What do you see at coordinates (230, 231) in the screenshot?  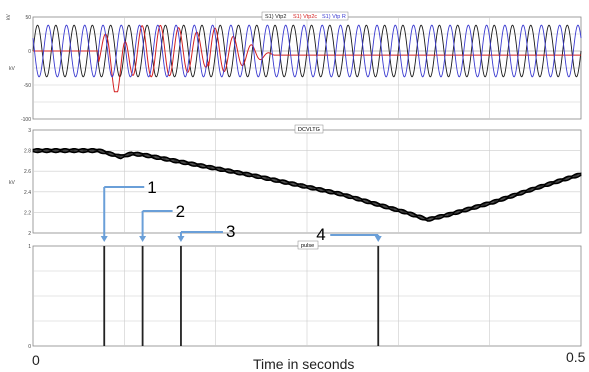 I see `callout-label-3: 3` at bounding box center [230, 231].